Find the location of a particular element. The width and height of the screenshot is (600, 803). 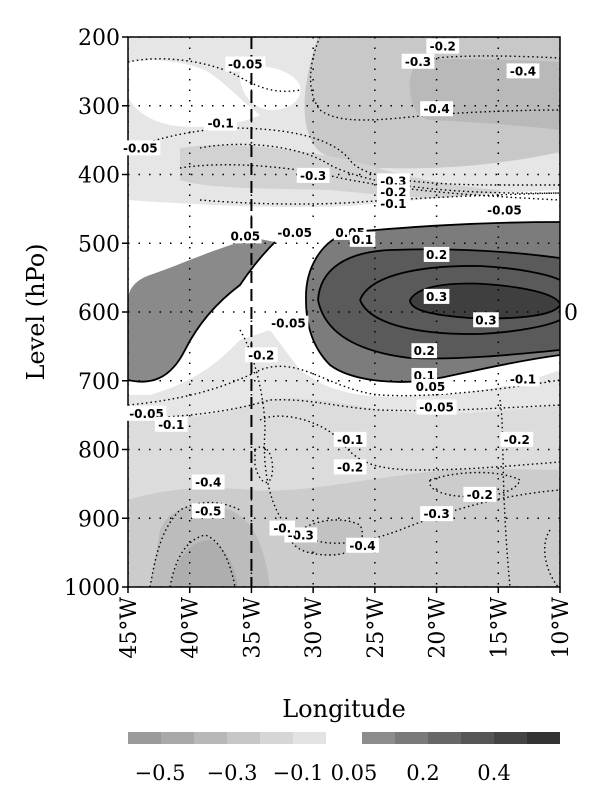

y-axis: 200 300 400 500 600 700 800 900 1000 is located at coordinates (96, 313).